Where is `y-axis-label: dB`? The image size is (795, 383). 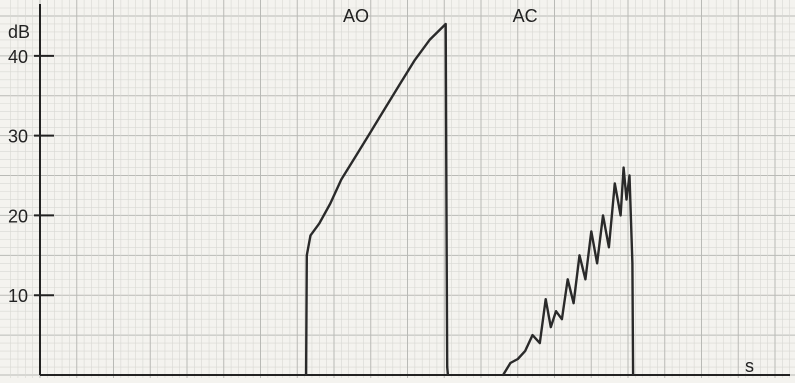 y-axis-label: dB is located at coordinates (19, 32).